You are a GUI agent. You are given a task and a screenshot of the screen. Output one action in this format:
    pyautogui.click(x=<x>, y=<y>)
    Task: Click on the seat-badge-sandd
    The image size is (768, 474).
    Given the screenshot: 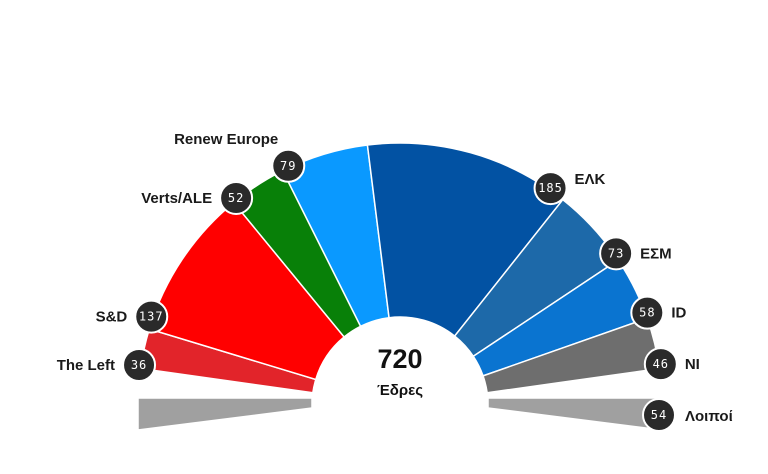 What is the action you would take?
    pyautogui.click(x=151, y=316)
    